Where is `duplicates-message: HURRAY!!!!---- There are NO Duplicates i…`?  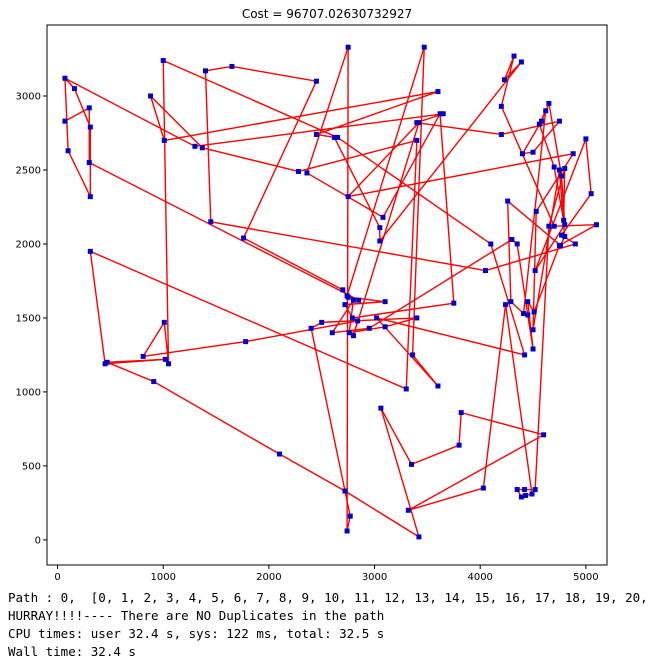 duplicates-message: HURRAY!!!!---- There are NO Duplicates i… is located at coordinates (196, 615).